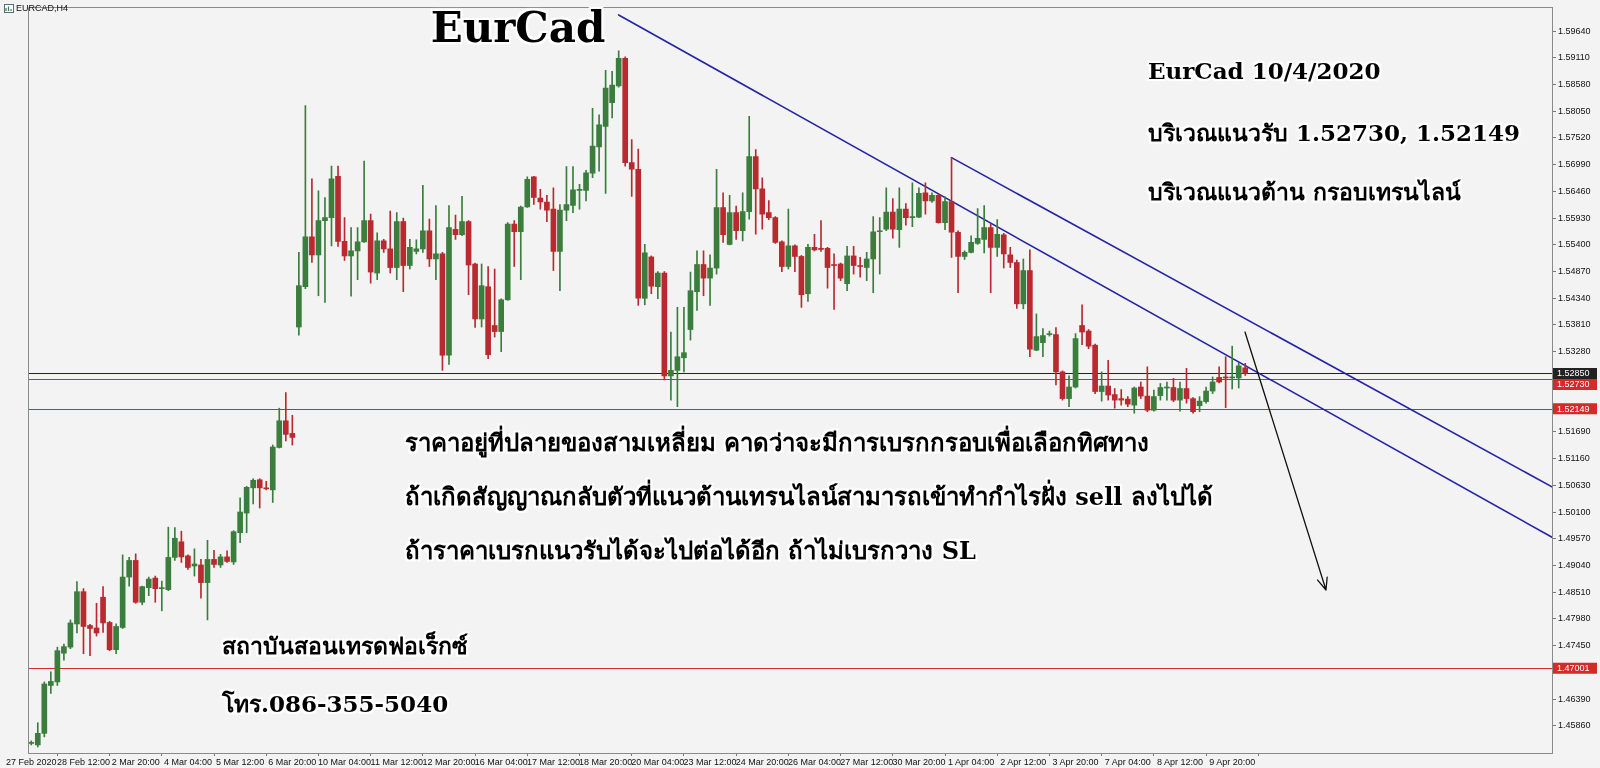  I want to click on y-tick-label: 1.55930, so click(1574, 217).